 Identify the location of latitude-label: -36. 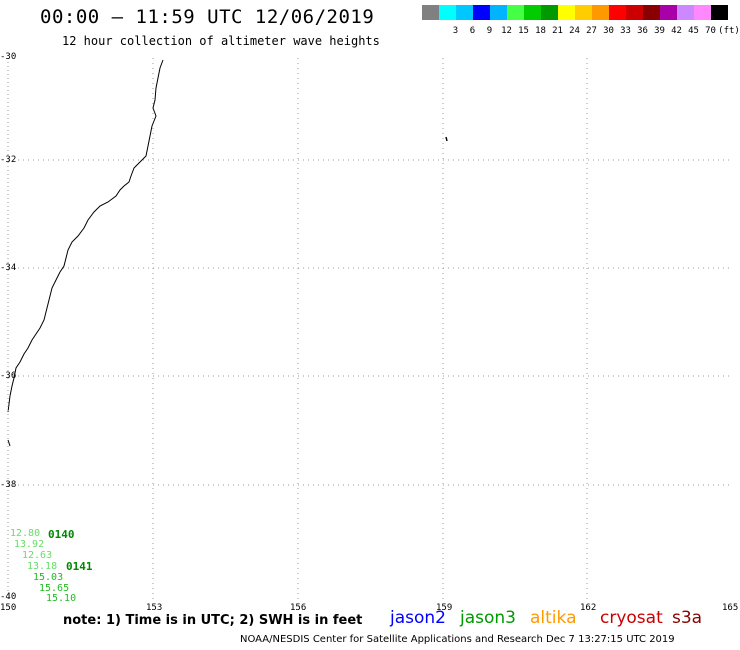
(8, 376).